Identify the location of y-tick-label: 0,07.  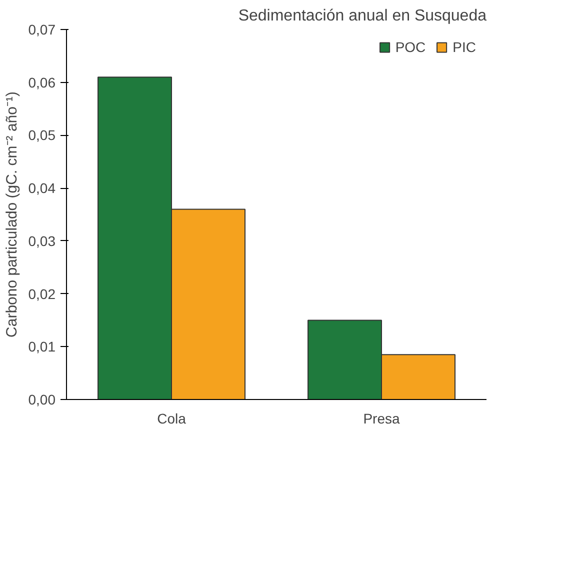
(42, 30).